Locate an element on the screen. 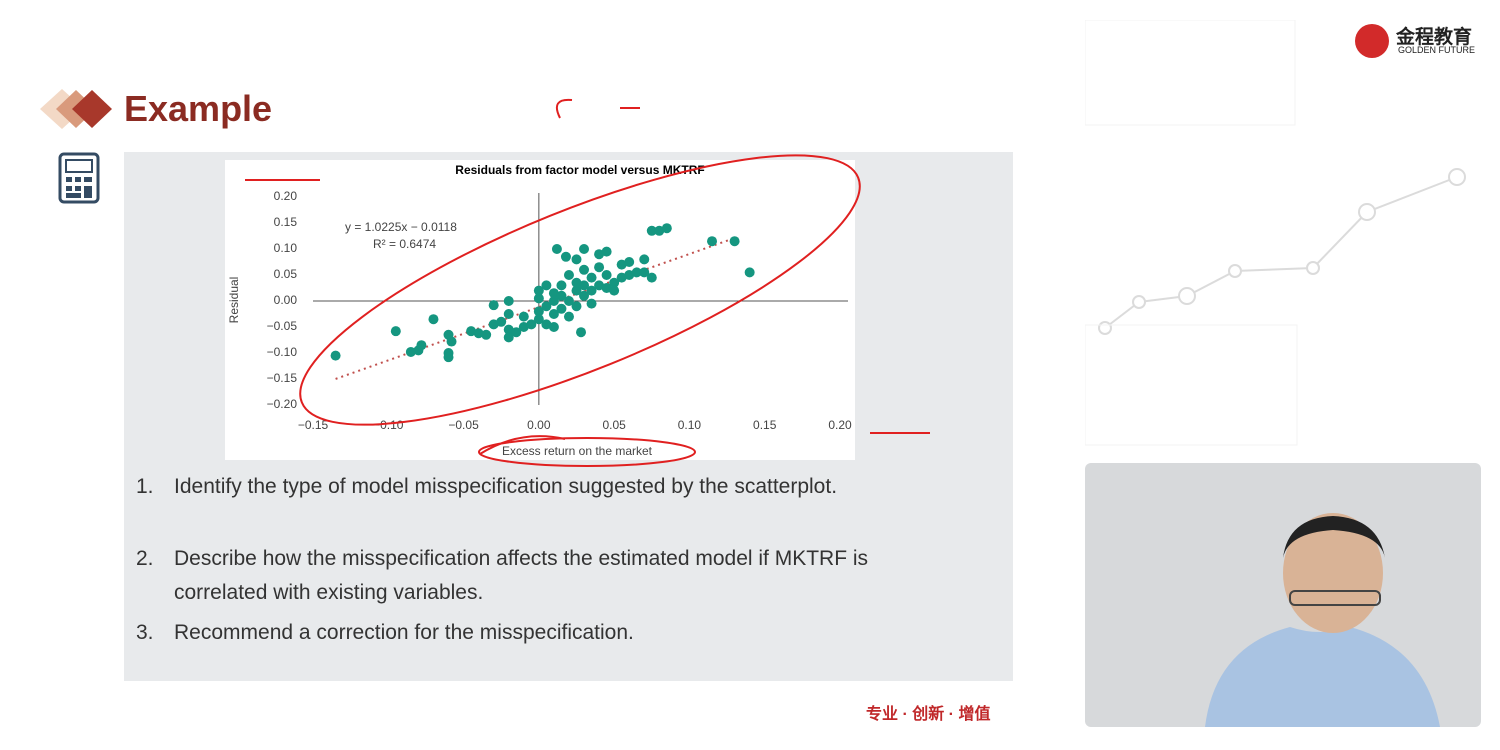 The width and height of the screenshot is (1500, 750). y-tick-label: 0.00 is located at coordinates (286, 300).